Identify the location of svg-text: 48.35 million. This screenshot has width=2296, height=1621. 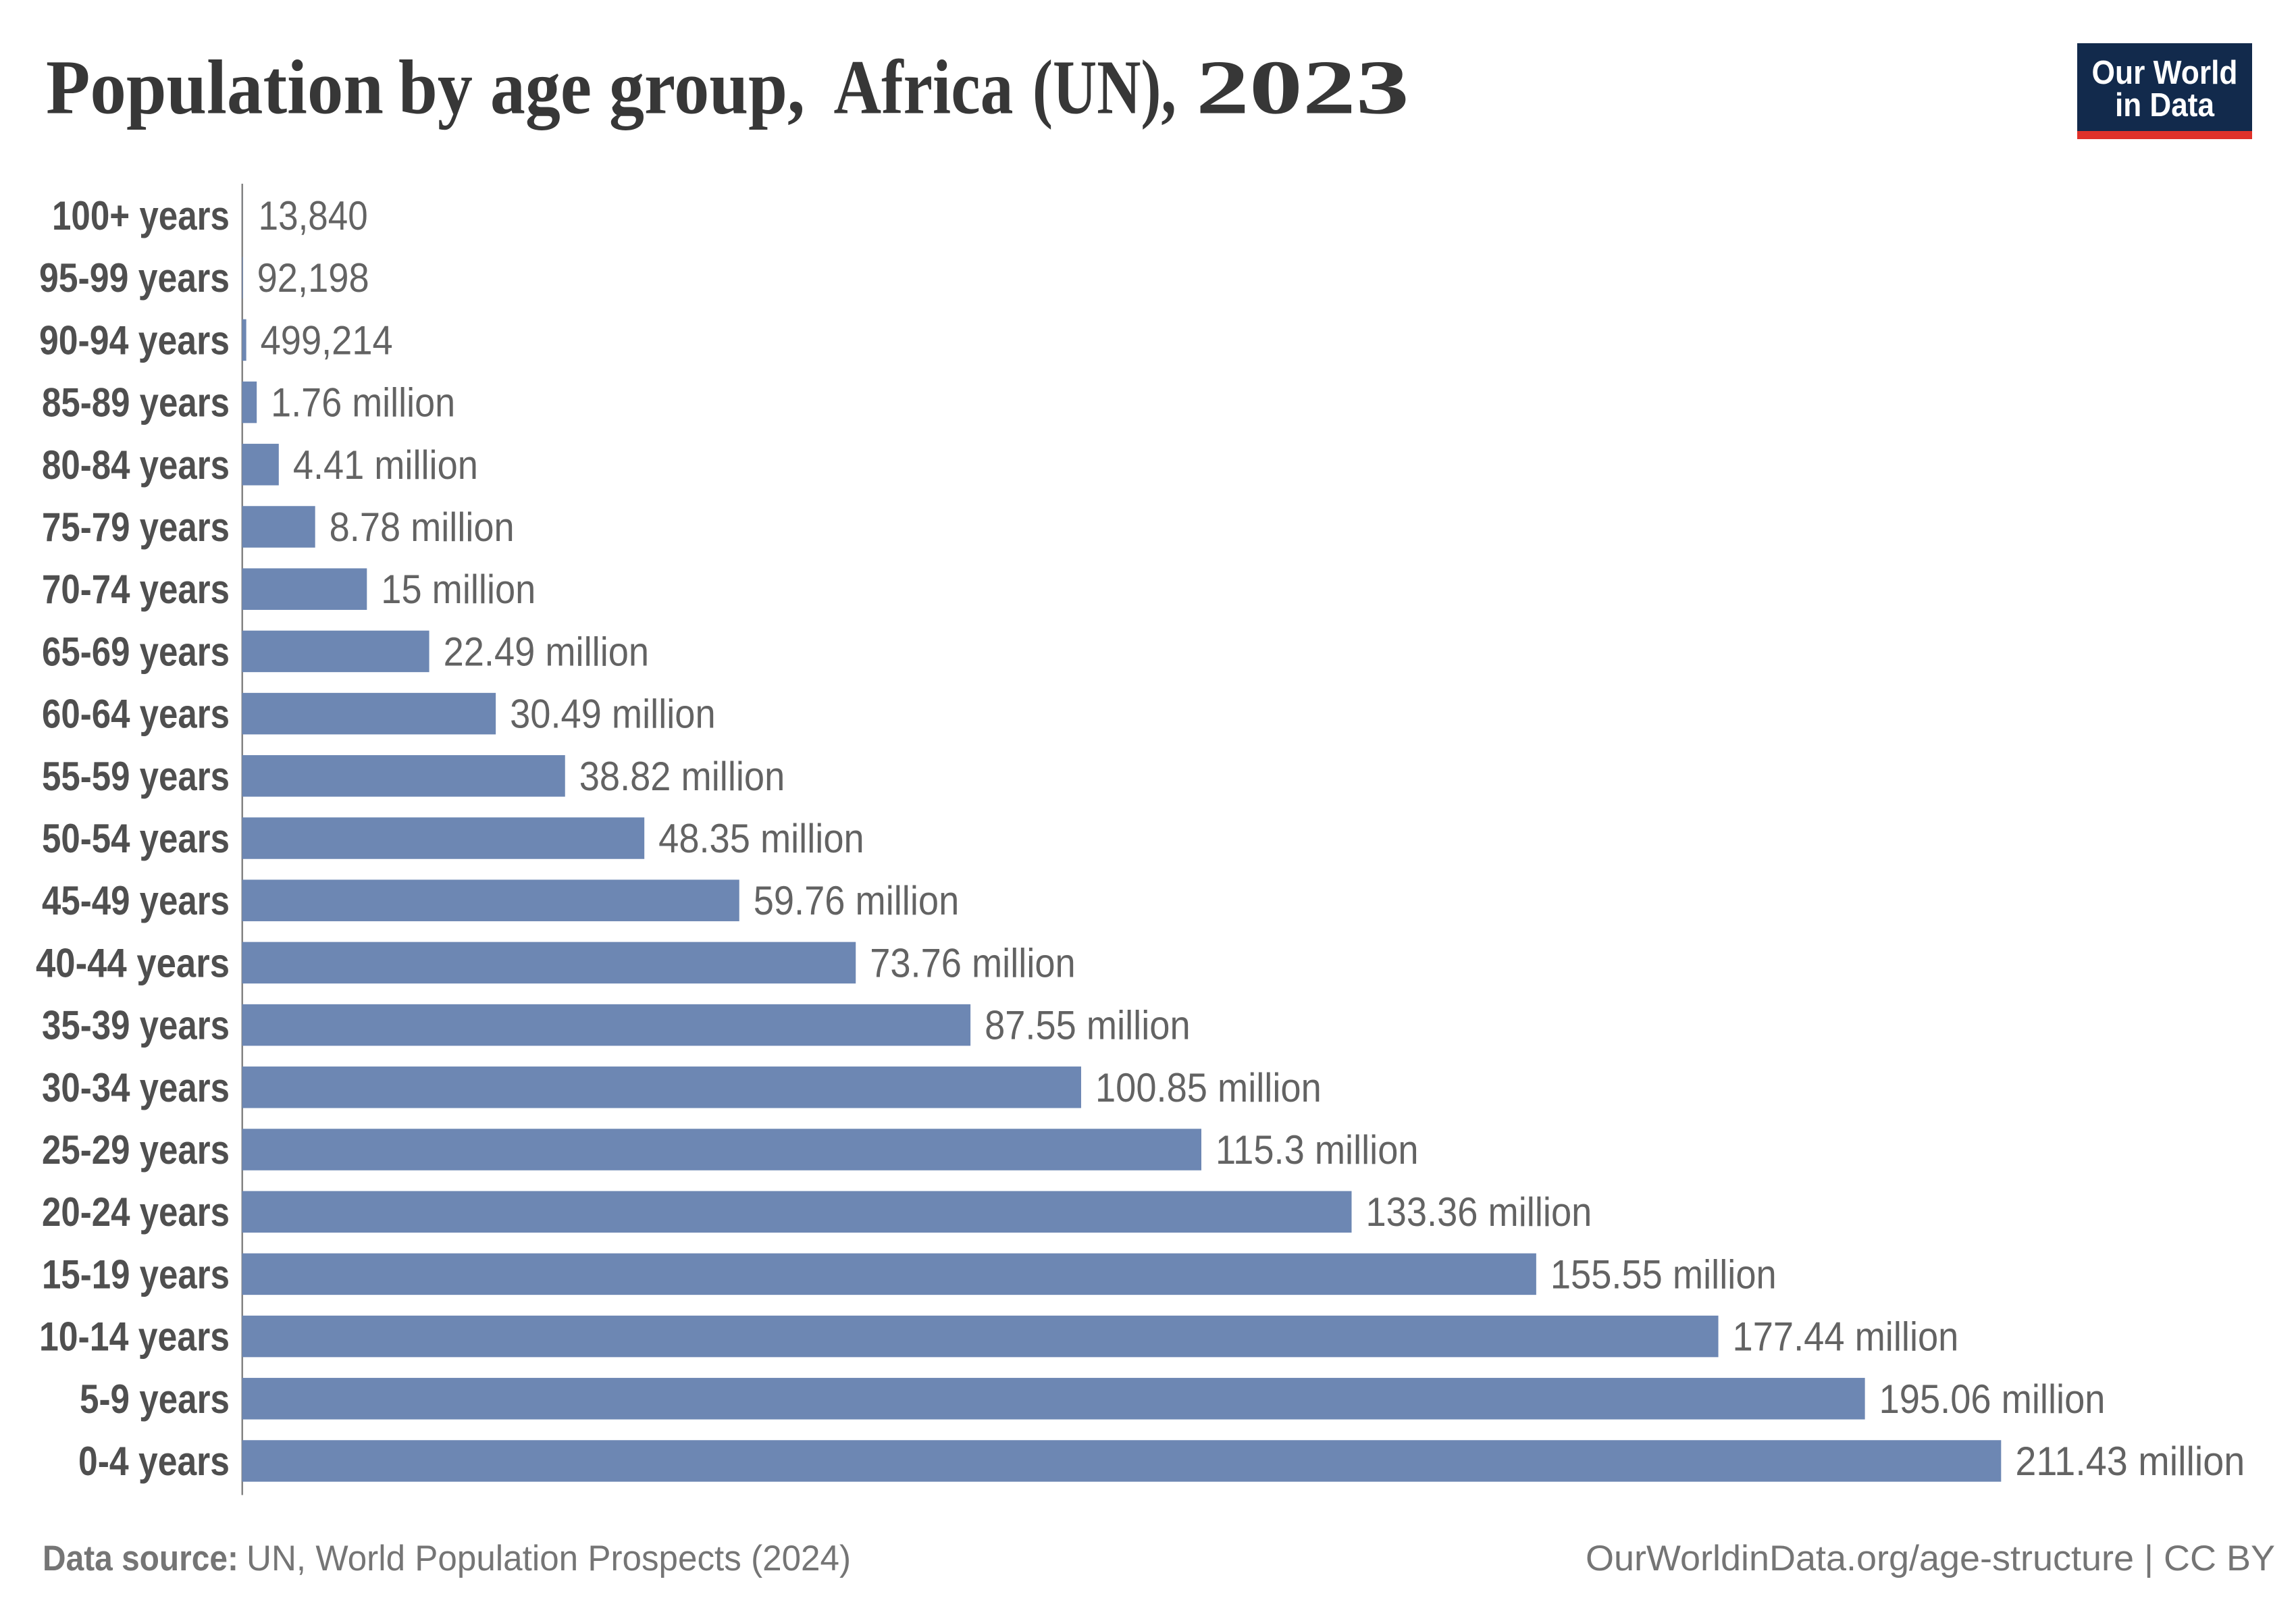
(761, 838).